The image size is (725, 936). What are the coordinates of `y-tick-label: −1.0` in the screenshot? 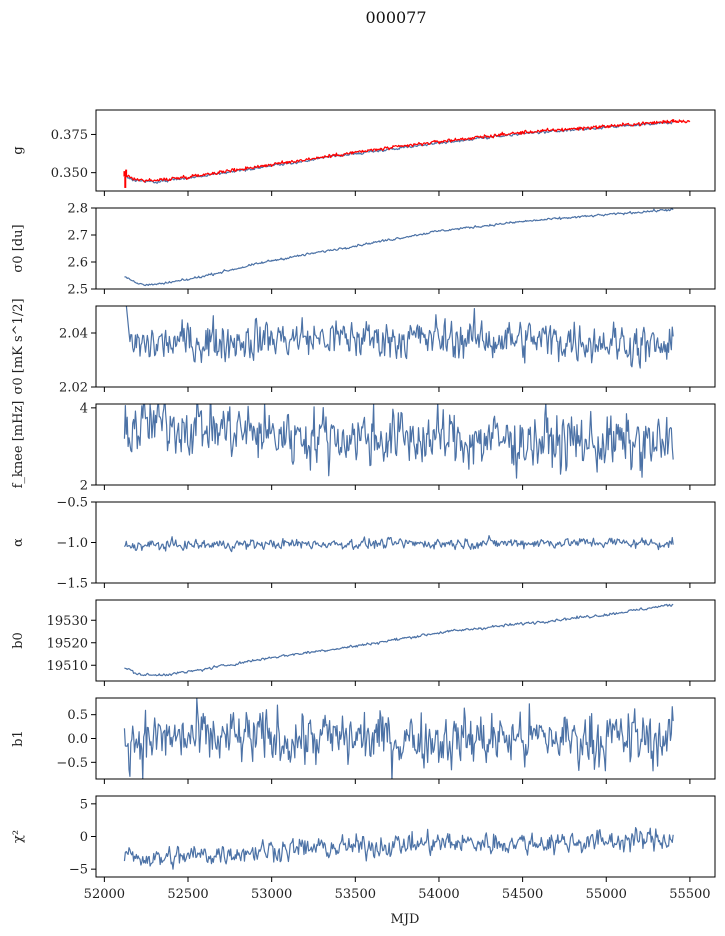 It's located at (72, 543).